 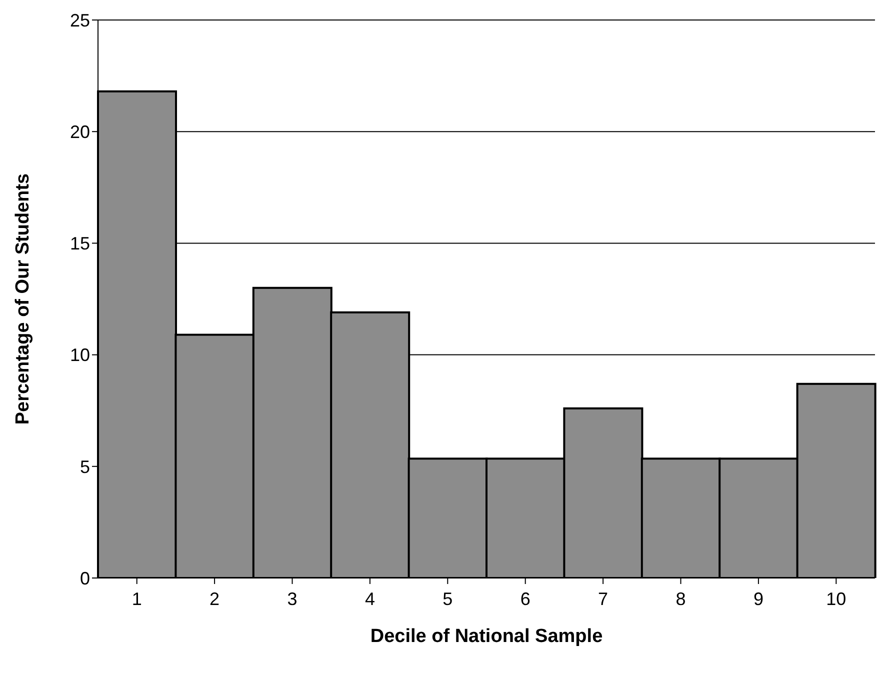 I want to click on y-tick-label: 25, so click(x=80, y=20).